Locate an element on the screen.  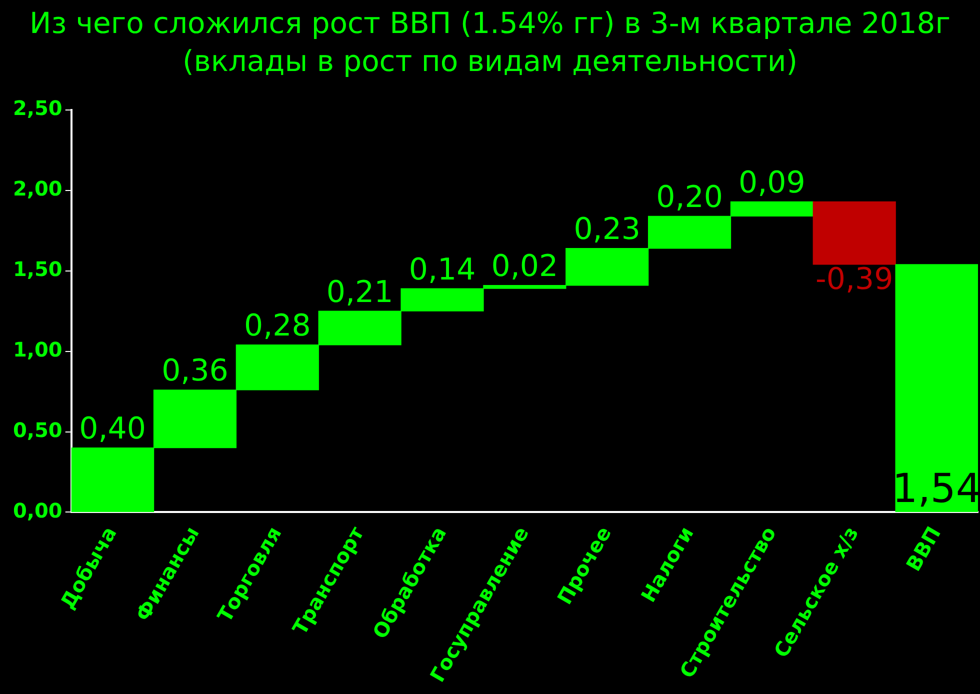
data-label: 0,28 is located at coordinates (277, 326).